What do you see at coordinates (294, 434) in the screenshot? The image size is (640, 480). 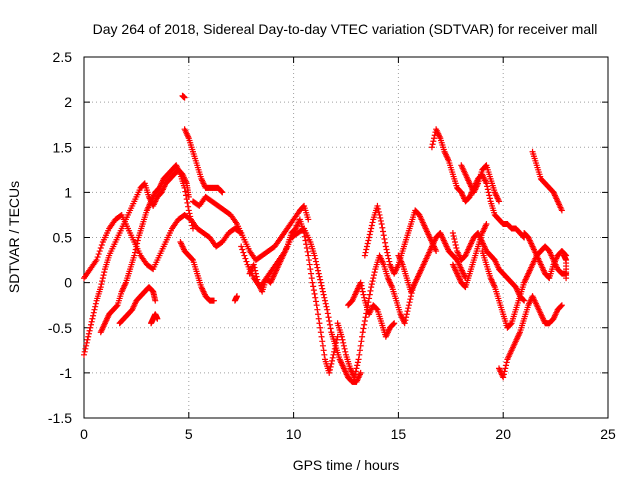 I see `x-tick-label: 10` at bounding box center [294, 434].